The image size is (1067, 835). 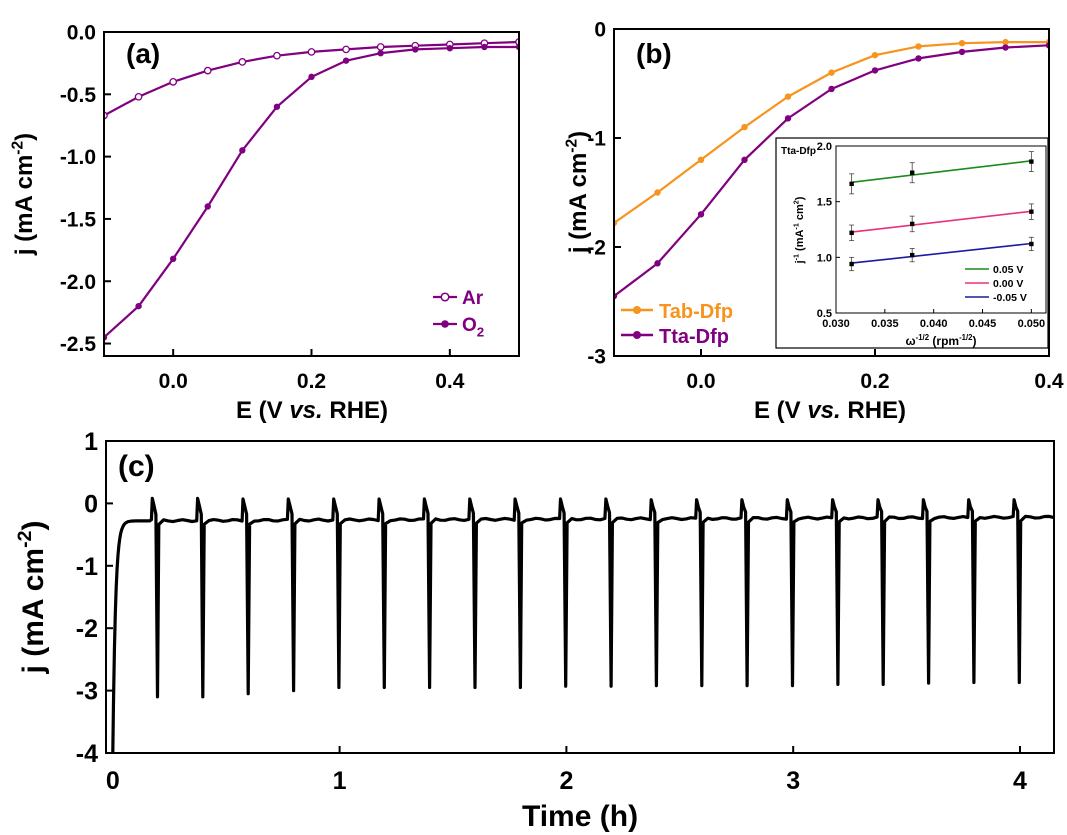 What do you see at coordinates (793, 781) in the screenshot?
I see `x-tick-label: 3` at bounding box center [793, 781].